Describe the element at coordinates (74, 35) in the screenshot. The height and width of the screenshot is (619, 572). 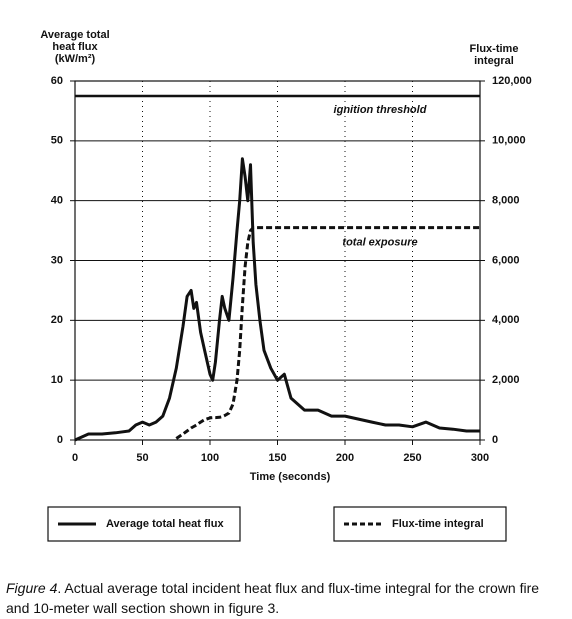
I see `y-axis-label: Average total` at that location.